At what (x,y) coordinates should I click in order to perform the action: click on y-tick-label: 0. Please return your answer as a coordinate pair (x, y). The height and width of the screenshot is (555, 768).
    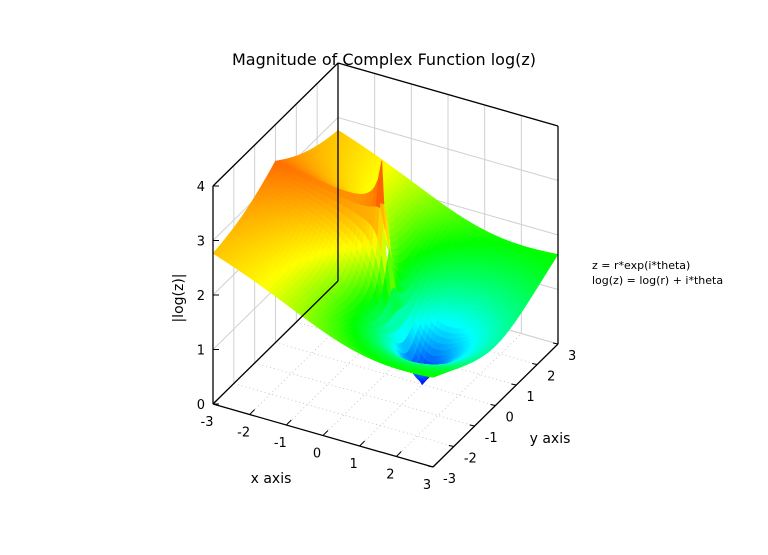
    Looking at the image, I should click on (510, 418).